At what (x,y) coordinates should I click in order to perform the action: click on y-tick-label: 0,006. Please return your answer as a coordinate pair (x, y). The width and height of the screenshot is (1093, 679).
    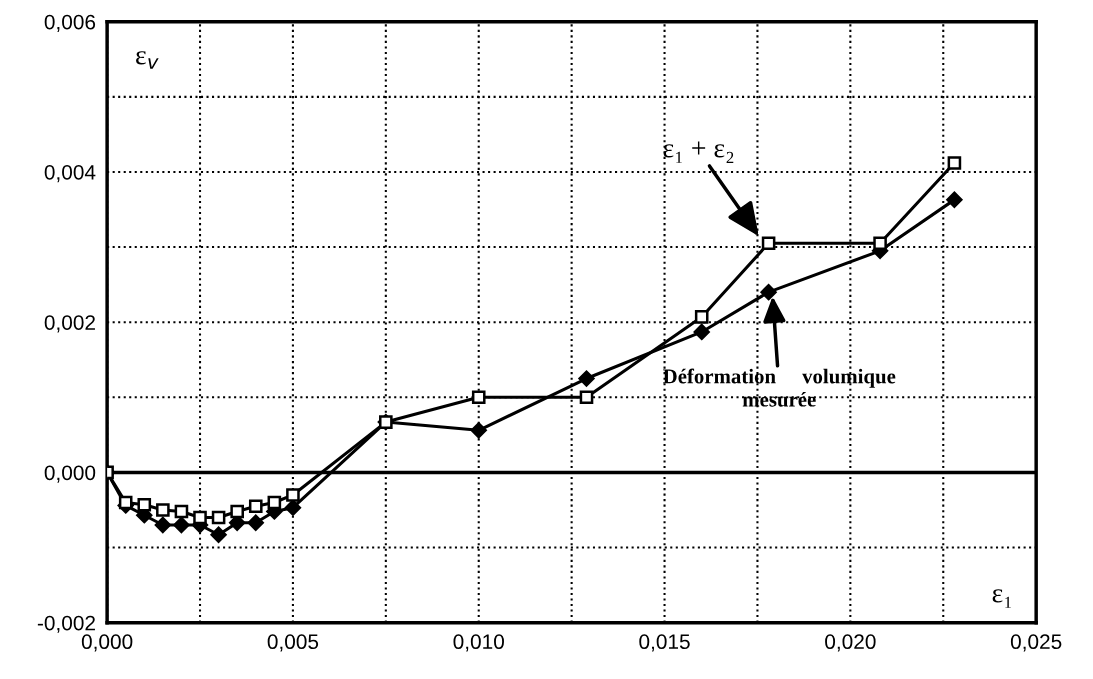
    Looking at the image, I should click on (70, 23).